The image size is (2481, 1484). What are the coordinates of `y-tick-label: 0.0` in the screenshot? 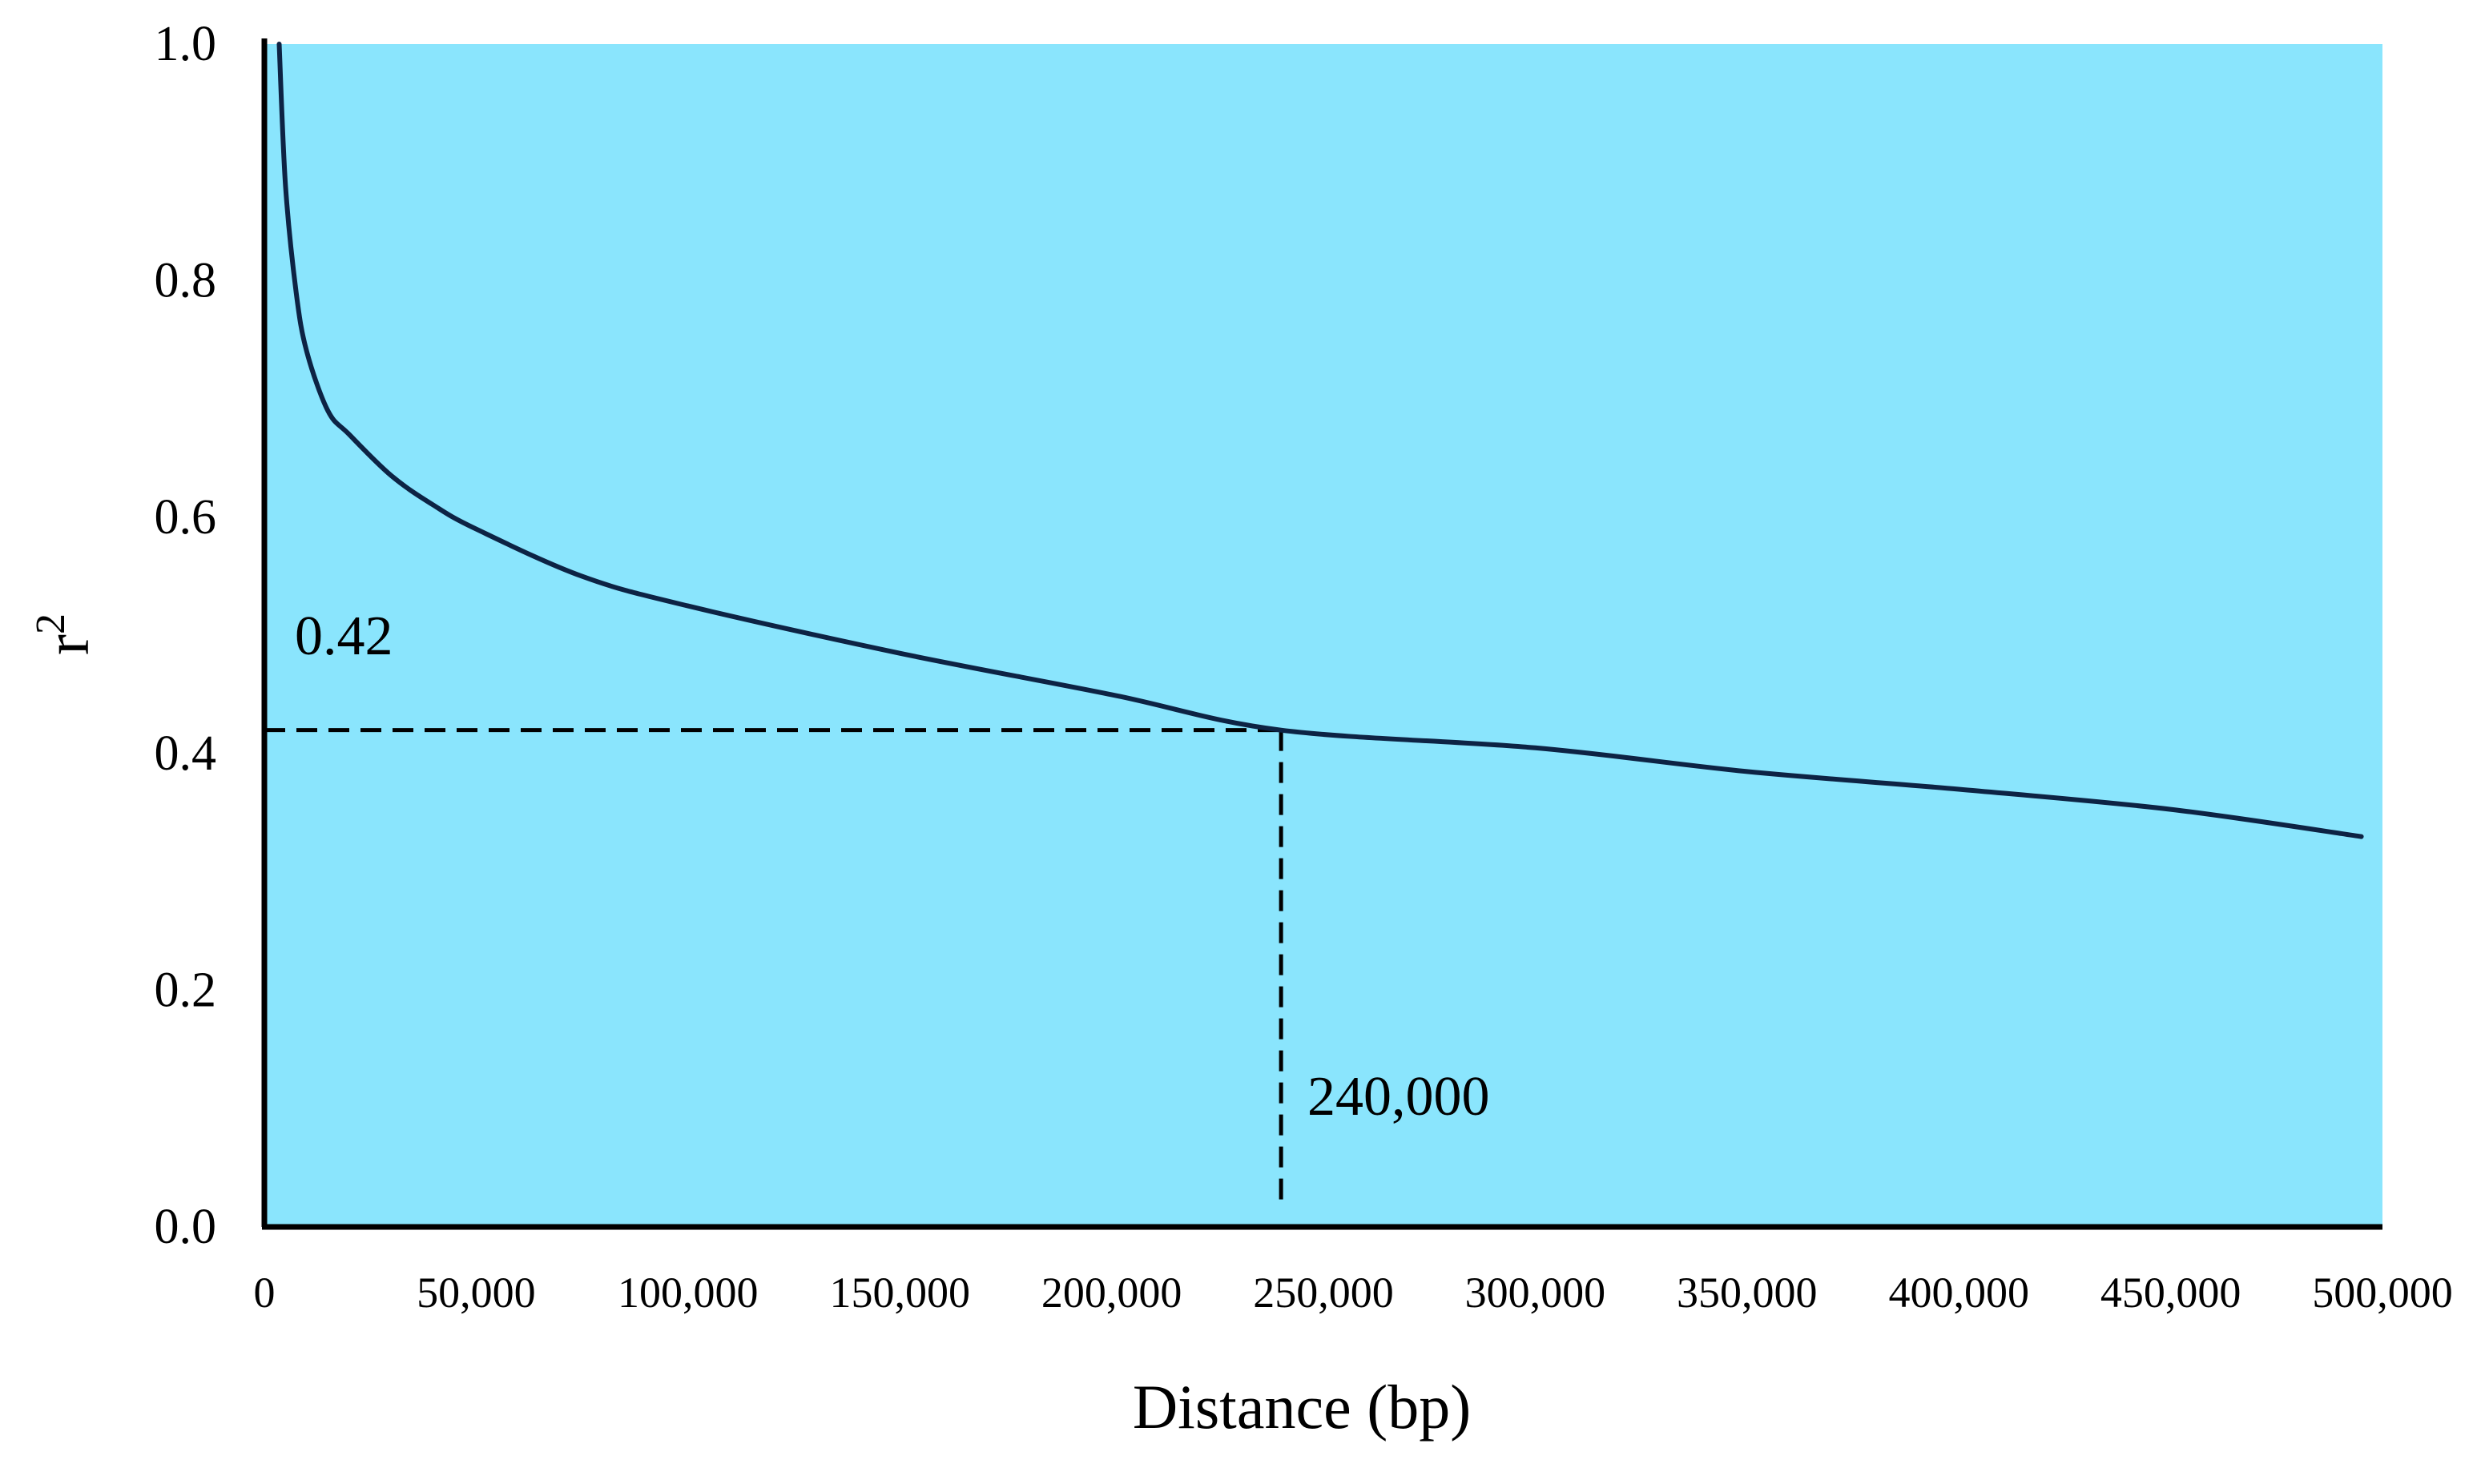 It's located at (186, 1227).